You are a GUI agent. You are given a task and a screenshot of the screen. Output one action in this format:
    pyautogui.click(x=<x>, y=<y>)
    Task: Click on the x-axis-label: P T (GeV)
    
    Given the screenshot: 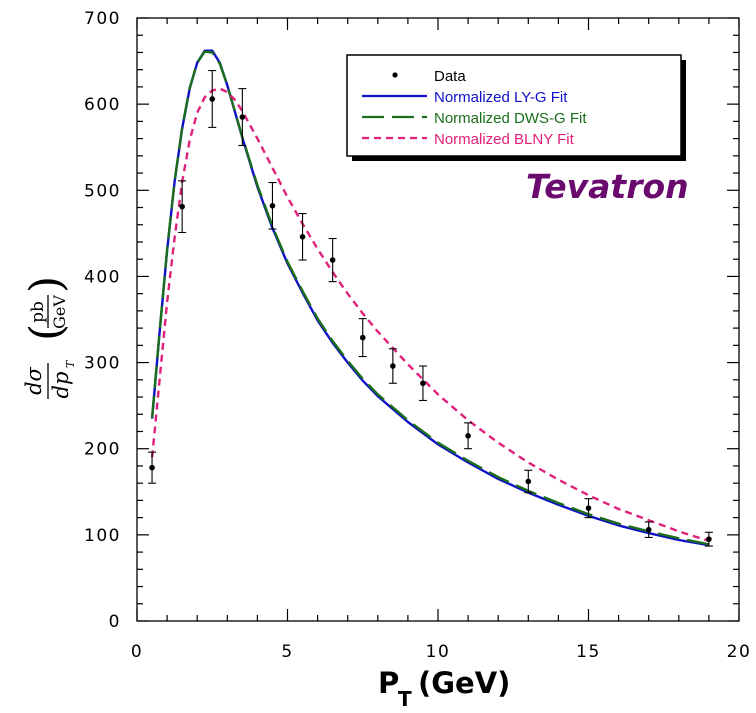 What is the action you would take?
    pyautogui.click(x=444, y=688)
    